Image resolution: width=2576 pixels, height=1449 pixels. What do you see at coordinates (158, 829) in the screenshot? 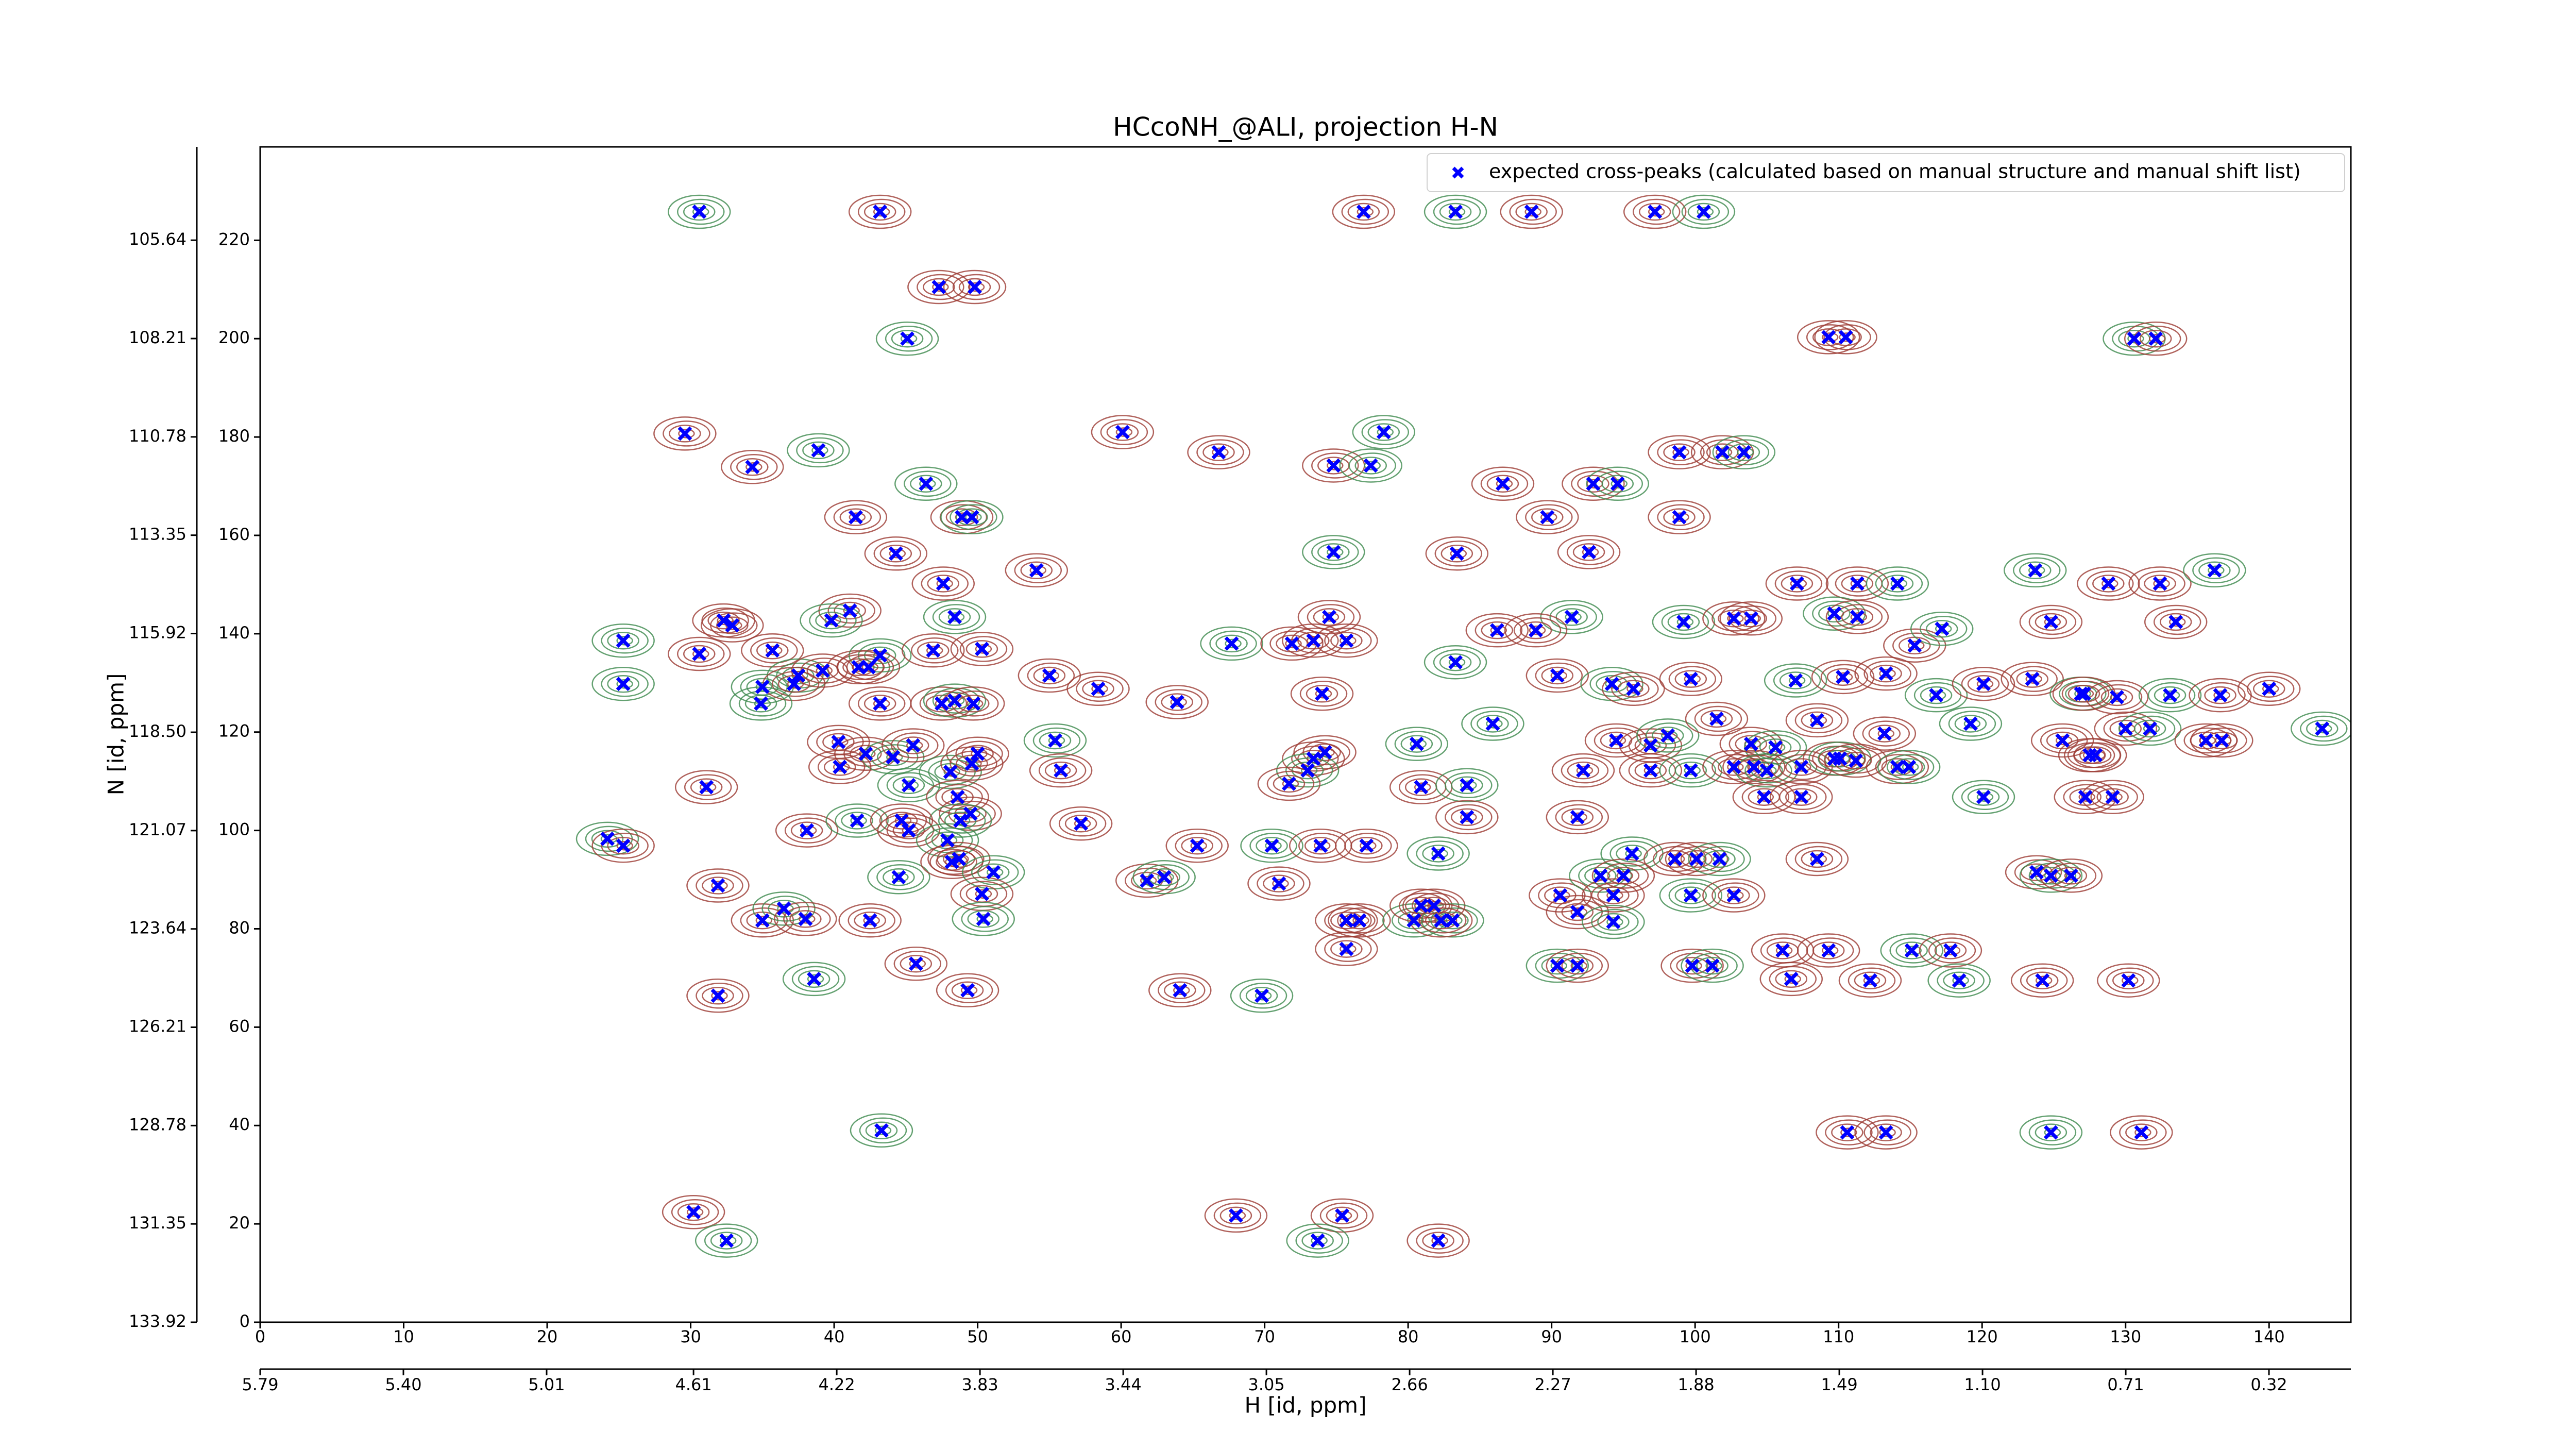
I see `y2-tick-label: 121.07` at bounding box center [158, 829].